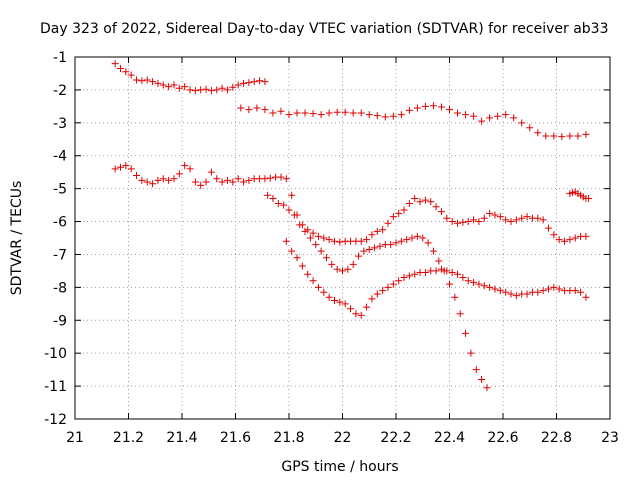 This screenshot has width=640, height=480. What do you see at coordinates (75, 438) in the screenshot?
I see `x-tick-label: 21` at bounding box center [75, 438].